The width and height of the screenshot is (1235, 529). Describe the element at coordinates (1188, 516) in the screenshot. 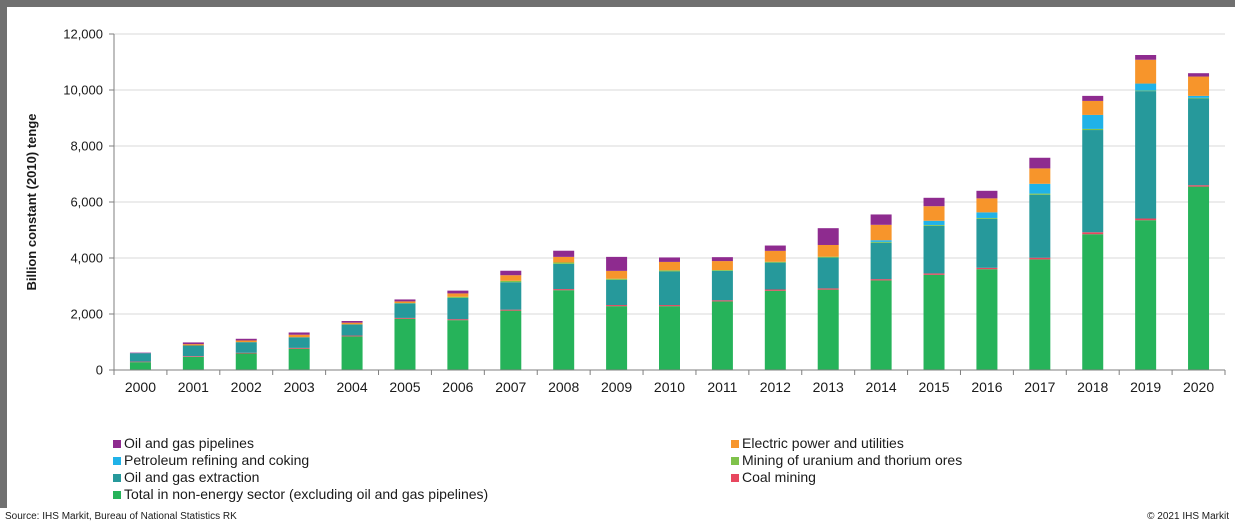

I see `copyright-note: © 2021 IHS Markit` at that location.